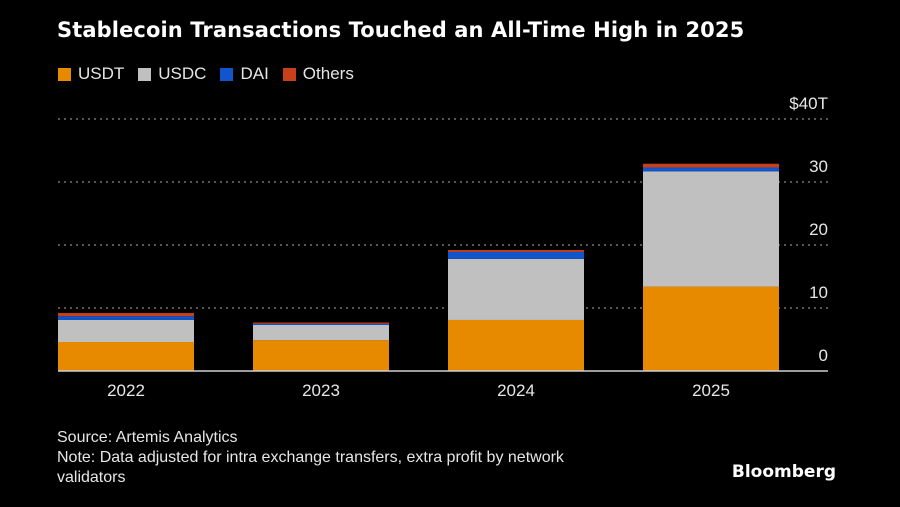 This screenshot has width=900, height=507. Describe the element at coordinates (711, 169) in the screenshot. I see `bar-dai-2025` at that location.